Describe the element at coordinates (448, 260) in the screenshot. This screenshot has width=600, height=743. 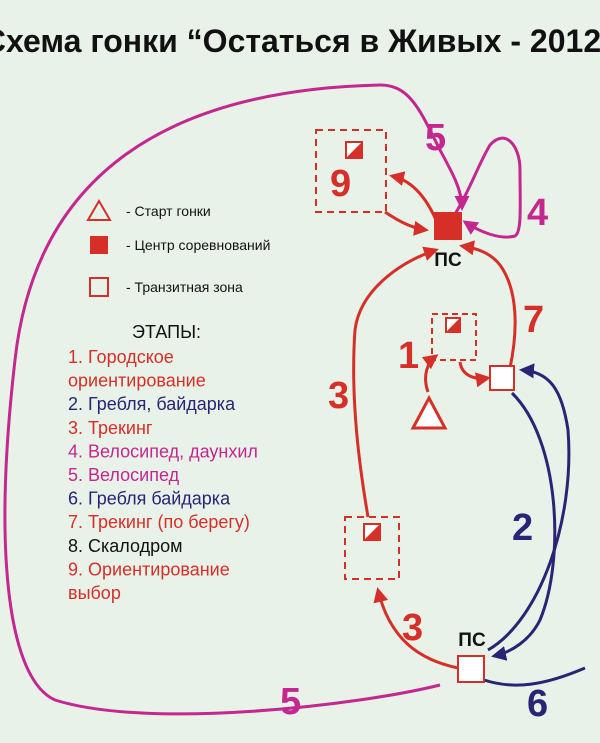
I see `ps-label-top: ПС` at that location.